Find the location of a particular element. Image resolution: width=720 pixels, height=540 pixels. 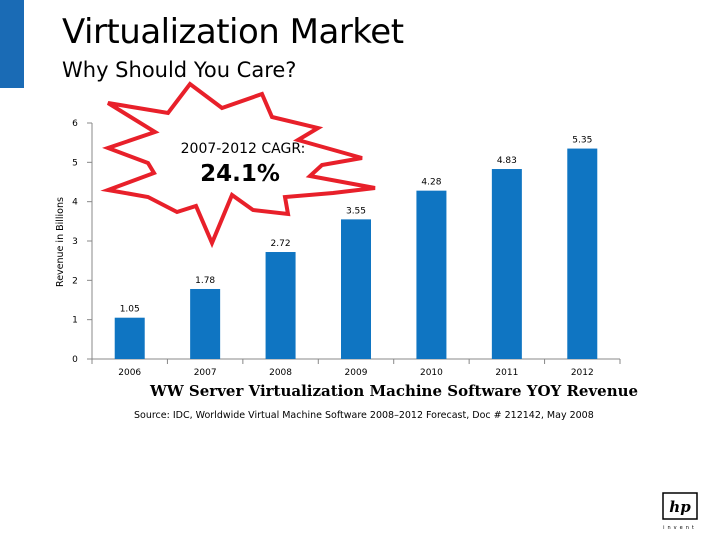

cagr-callout: 2007-2012 CAGR: 24.1% is located at coordinates (238, 165).